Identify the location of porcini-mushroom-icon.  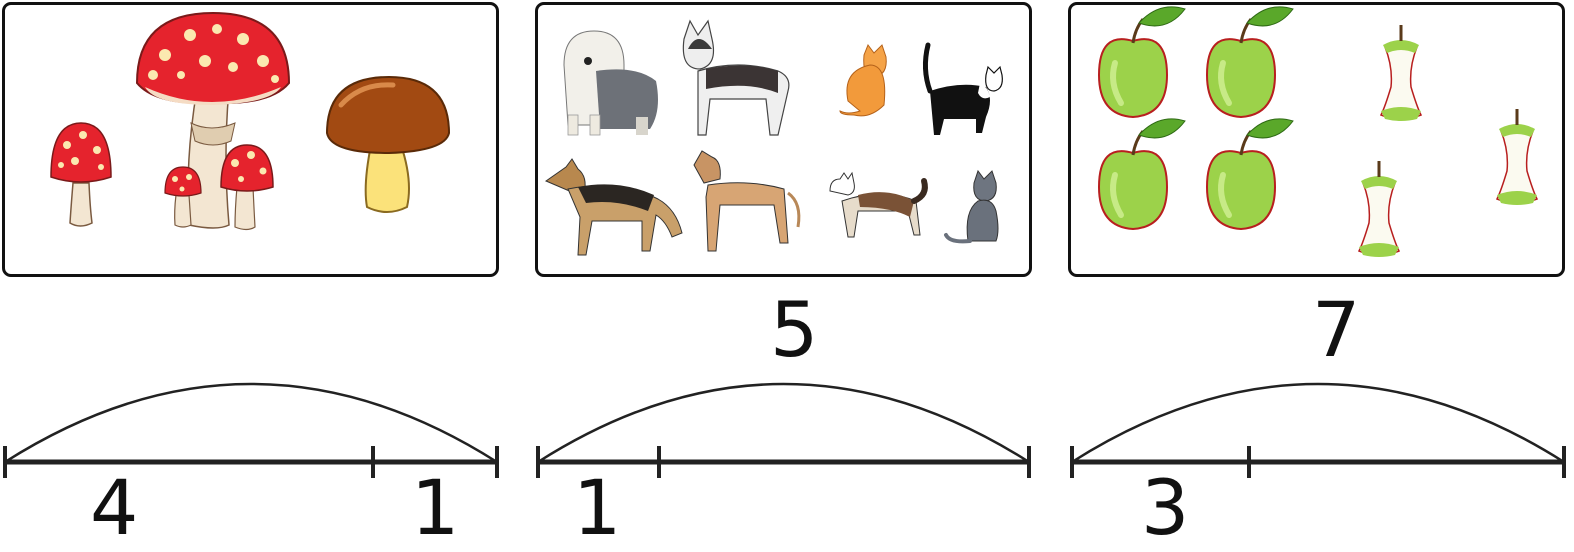
(388, 144).